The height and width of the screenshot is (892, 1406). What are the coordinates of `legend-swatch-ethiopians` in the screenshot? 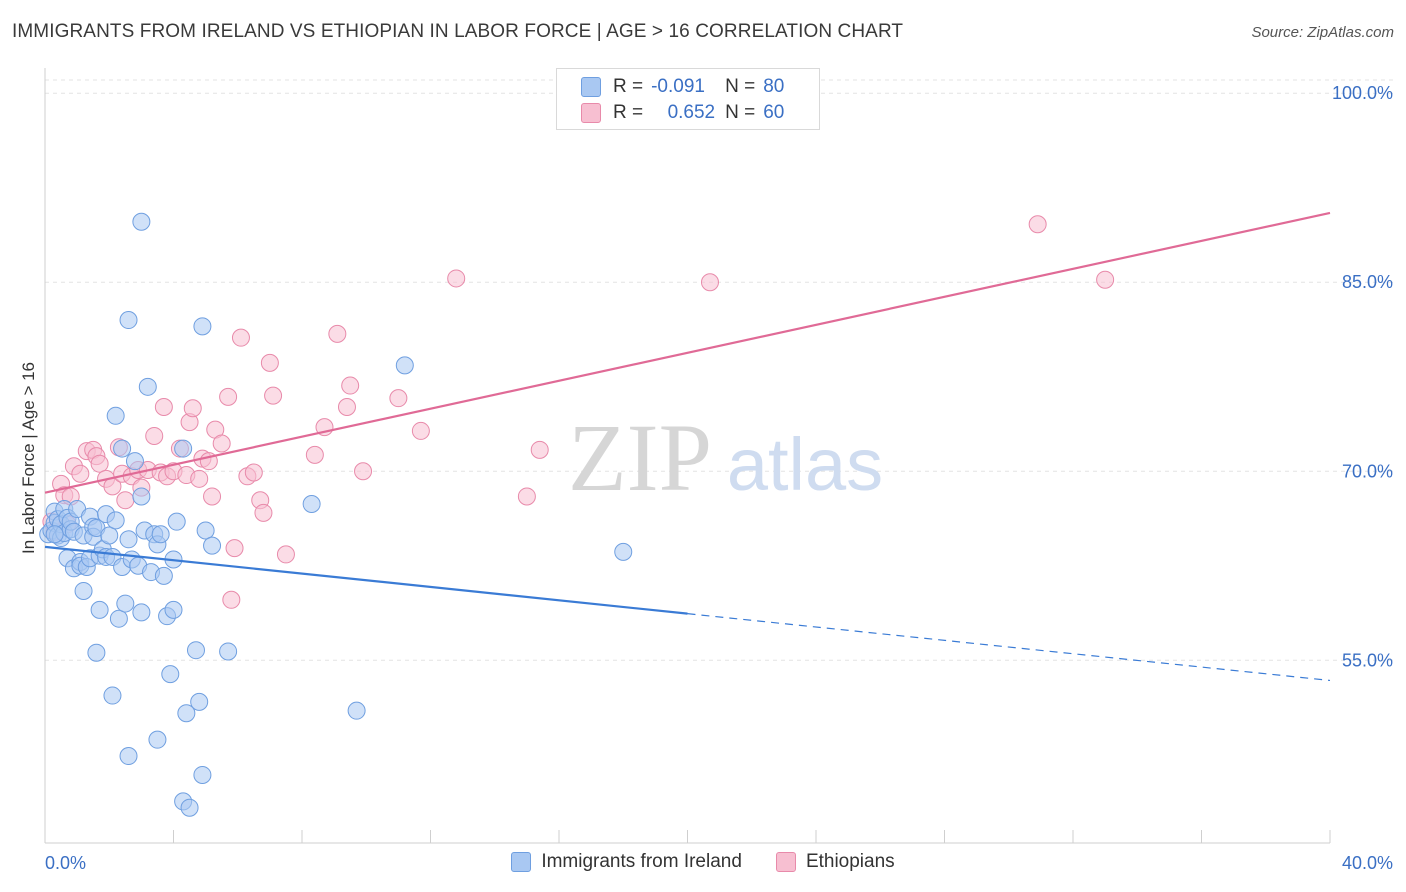 It's located at (785, 862).